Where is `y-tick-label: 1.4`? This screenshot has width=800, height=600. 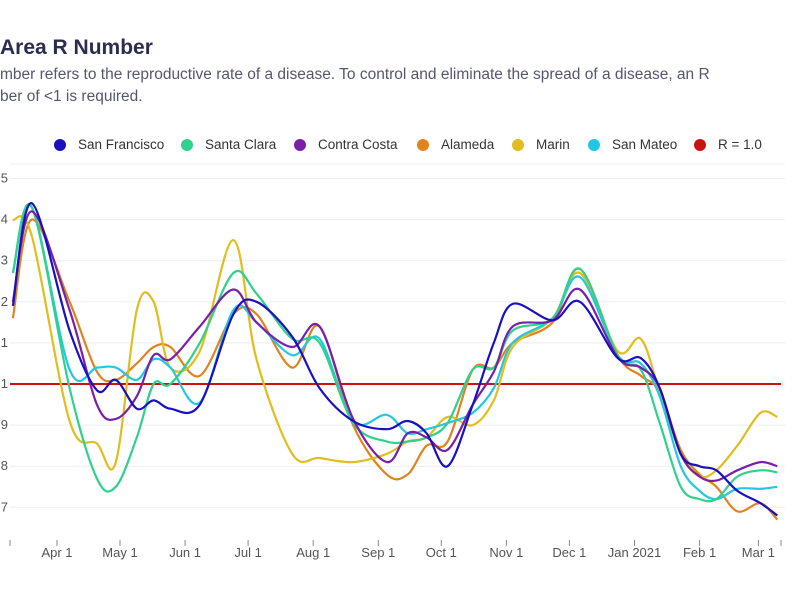 y-tick-label: 1.4 is located at coordinates (4, 219).